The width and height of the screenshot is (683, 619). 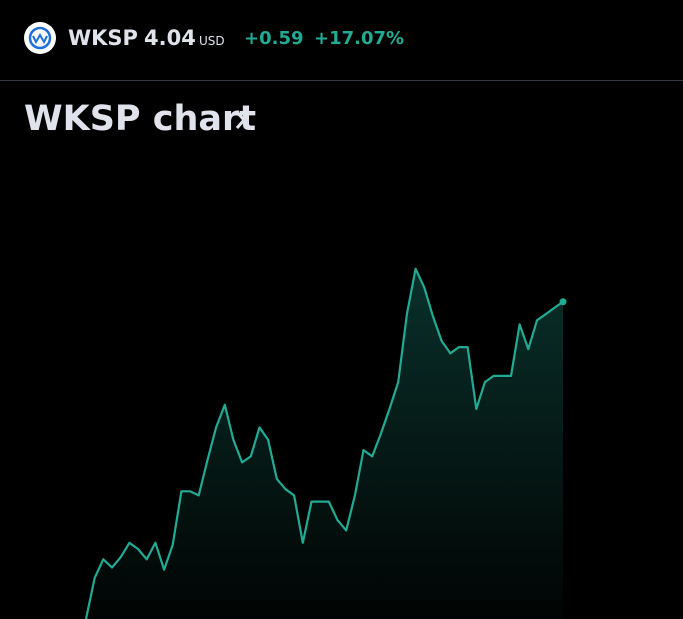 I want to click on last-point, so click(x=563, y=302).